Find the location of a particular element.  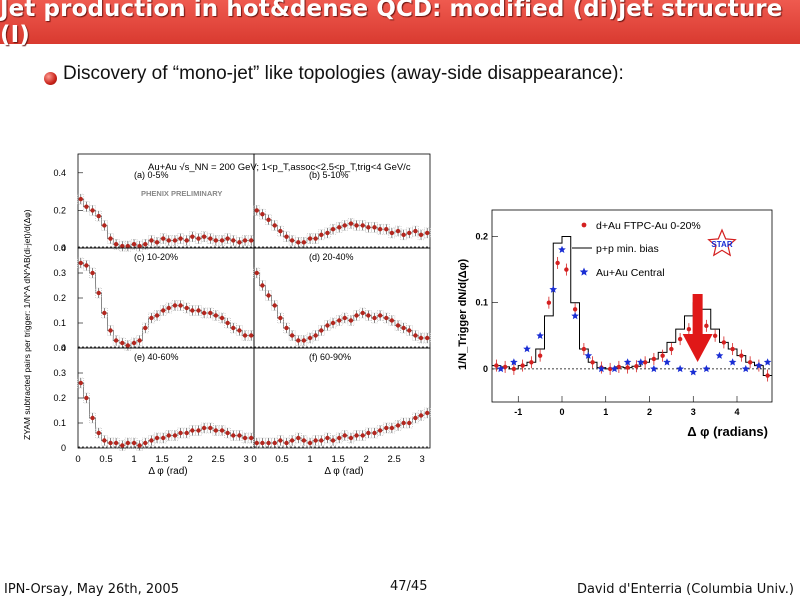

y-tick-label: 0.4 is located at coordinates (59, 173).